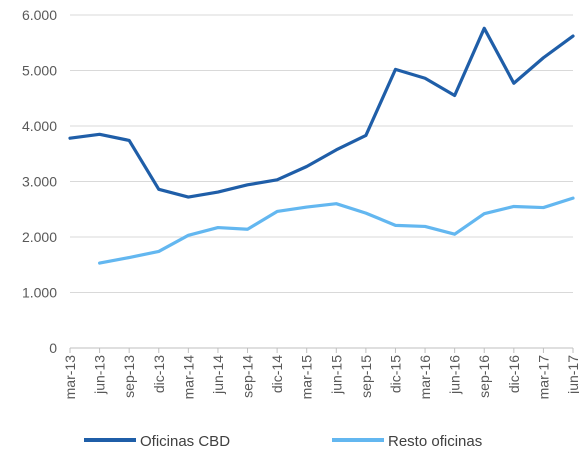 The image size is (579, 457). What do you see at coordinates (435, 441) in the screenshot?
I see `legend-label-resto-oficinas: Resto oficinas` at bounding box center [435, 441].